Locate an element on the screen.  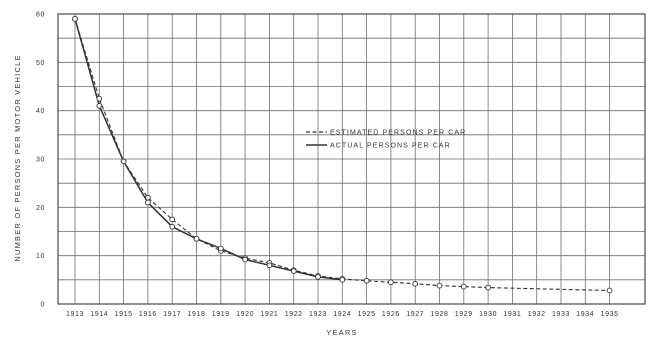
x-tick-label-1926: 1926 is located at coordinates (391, 314).